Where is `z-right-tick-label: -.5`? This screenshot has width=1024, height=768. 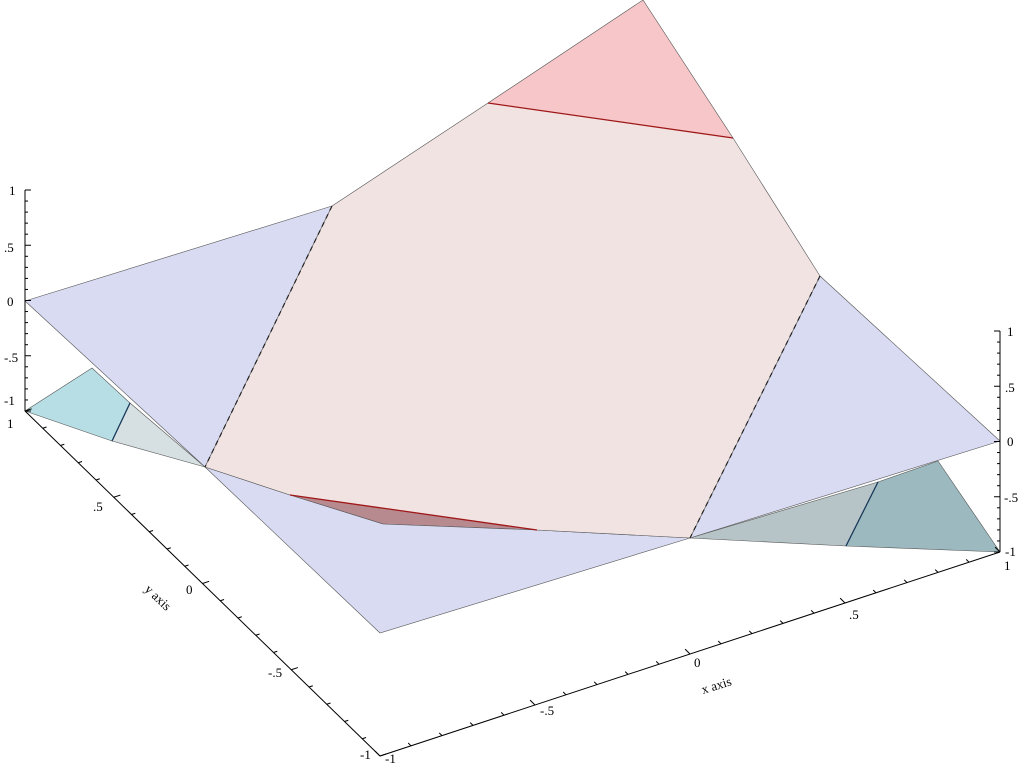
z-right-tick-label: -.5 is located at coordinates (1011, 497).